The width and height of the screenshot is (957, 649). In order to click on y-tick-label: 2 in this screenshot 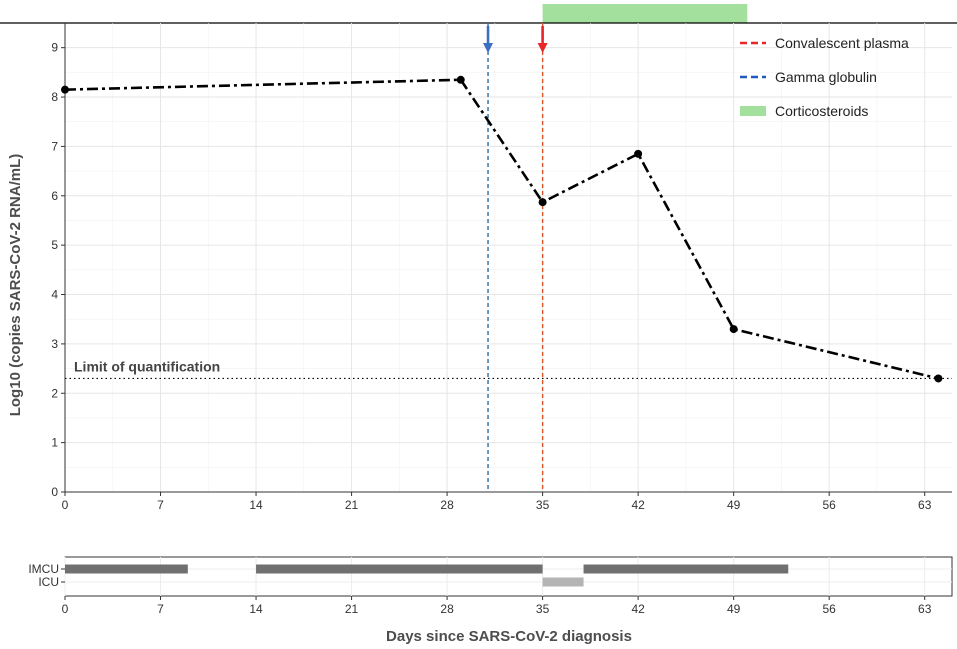, I will do `click(54, 393)`.